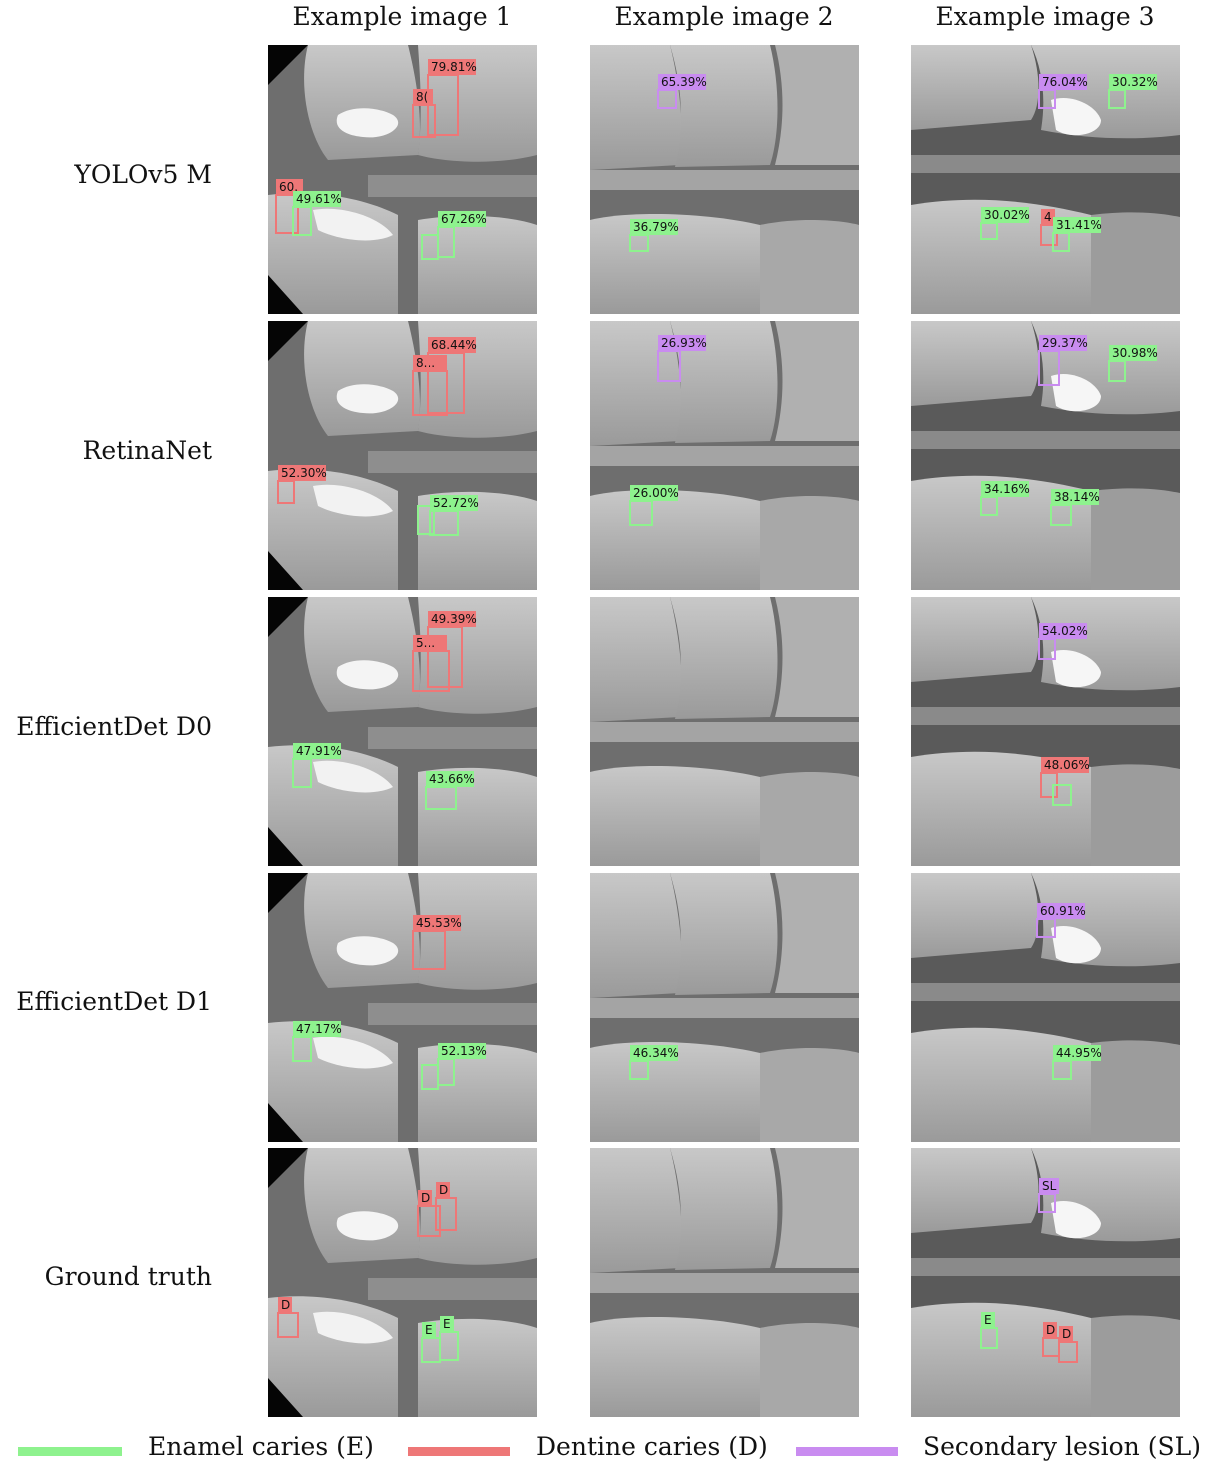  Describe the element at coordinates (1045, 179) in the screenshot. I see `panel-r1-c3: 76.04% 30.32% 30.02% 4 31.41%` at that location.